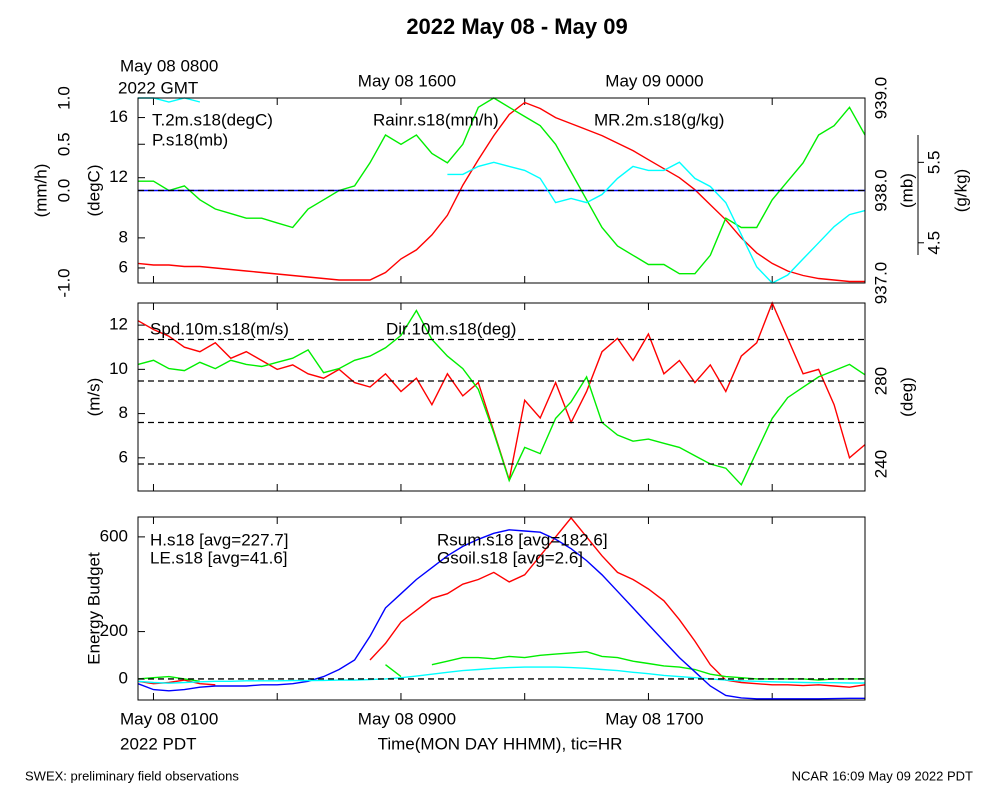  I want to click on legend-label: Rsum.s18 [avg=182.6], so click(522, 539).